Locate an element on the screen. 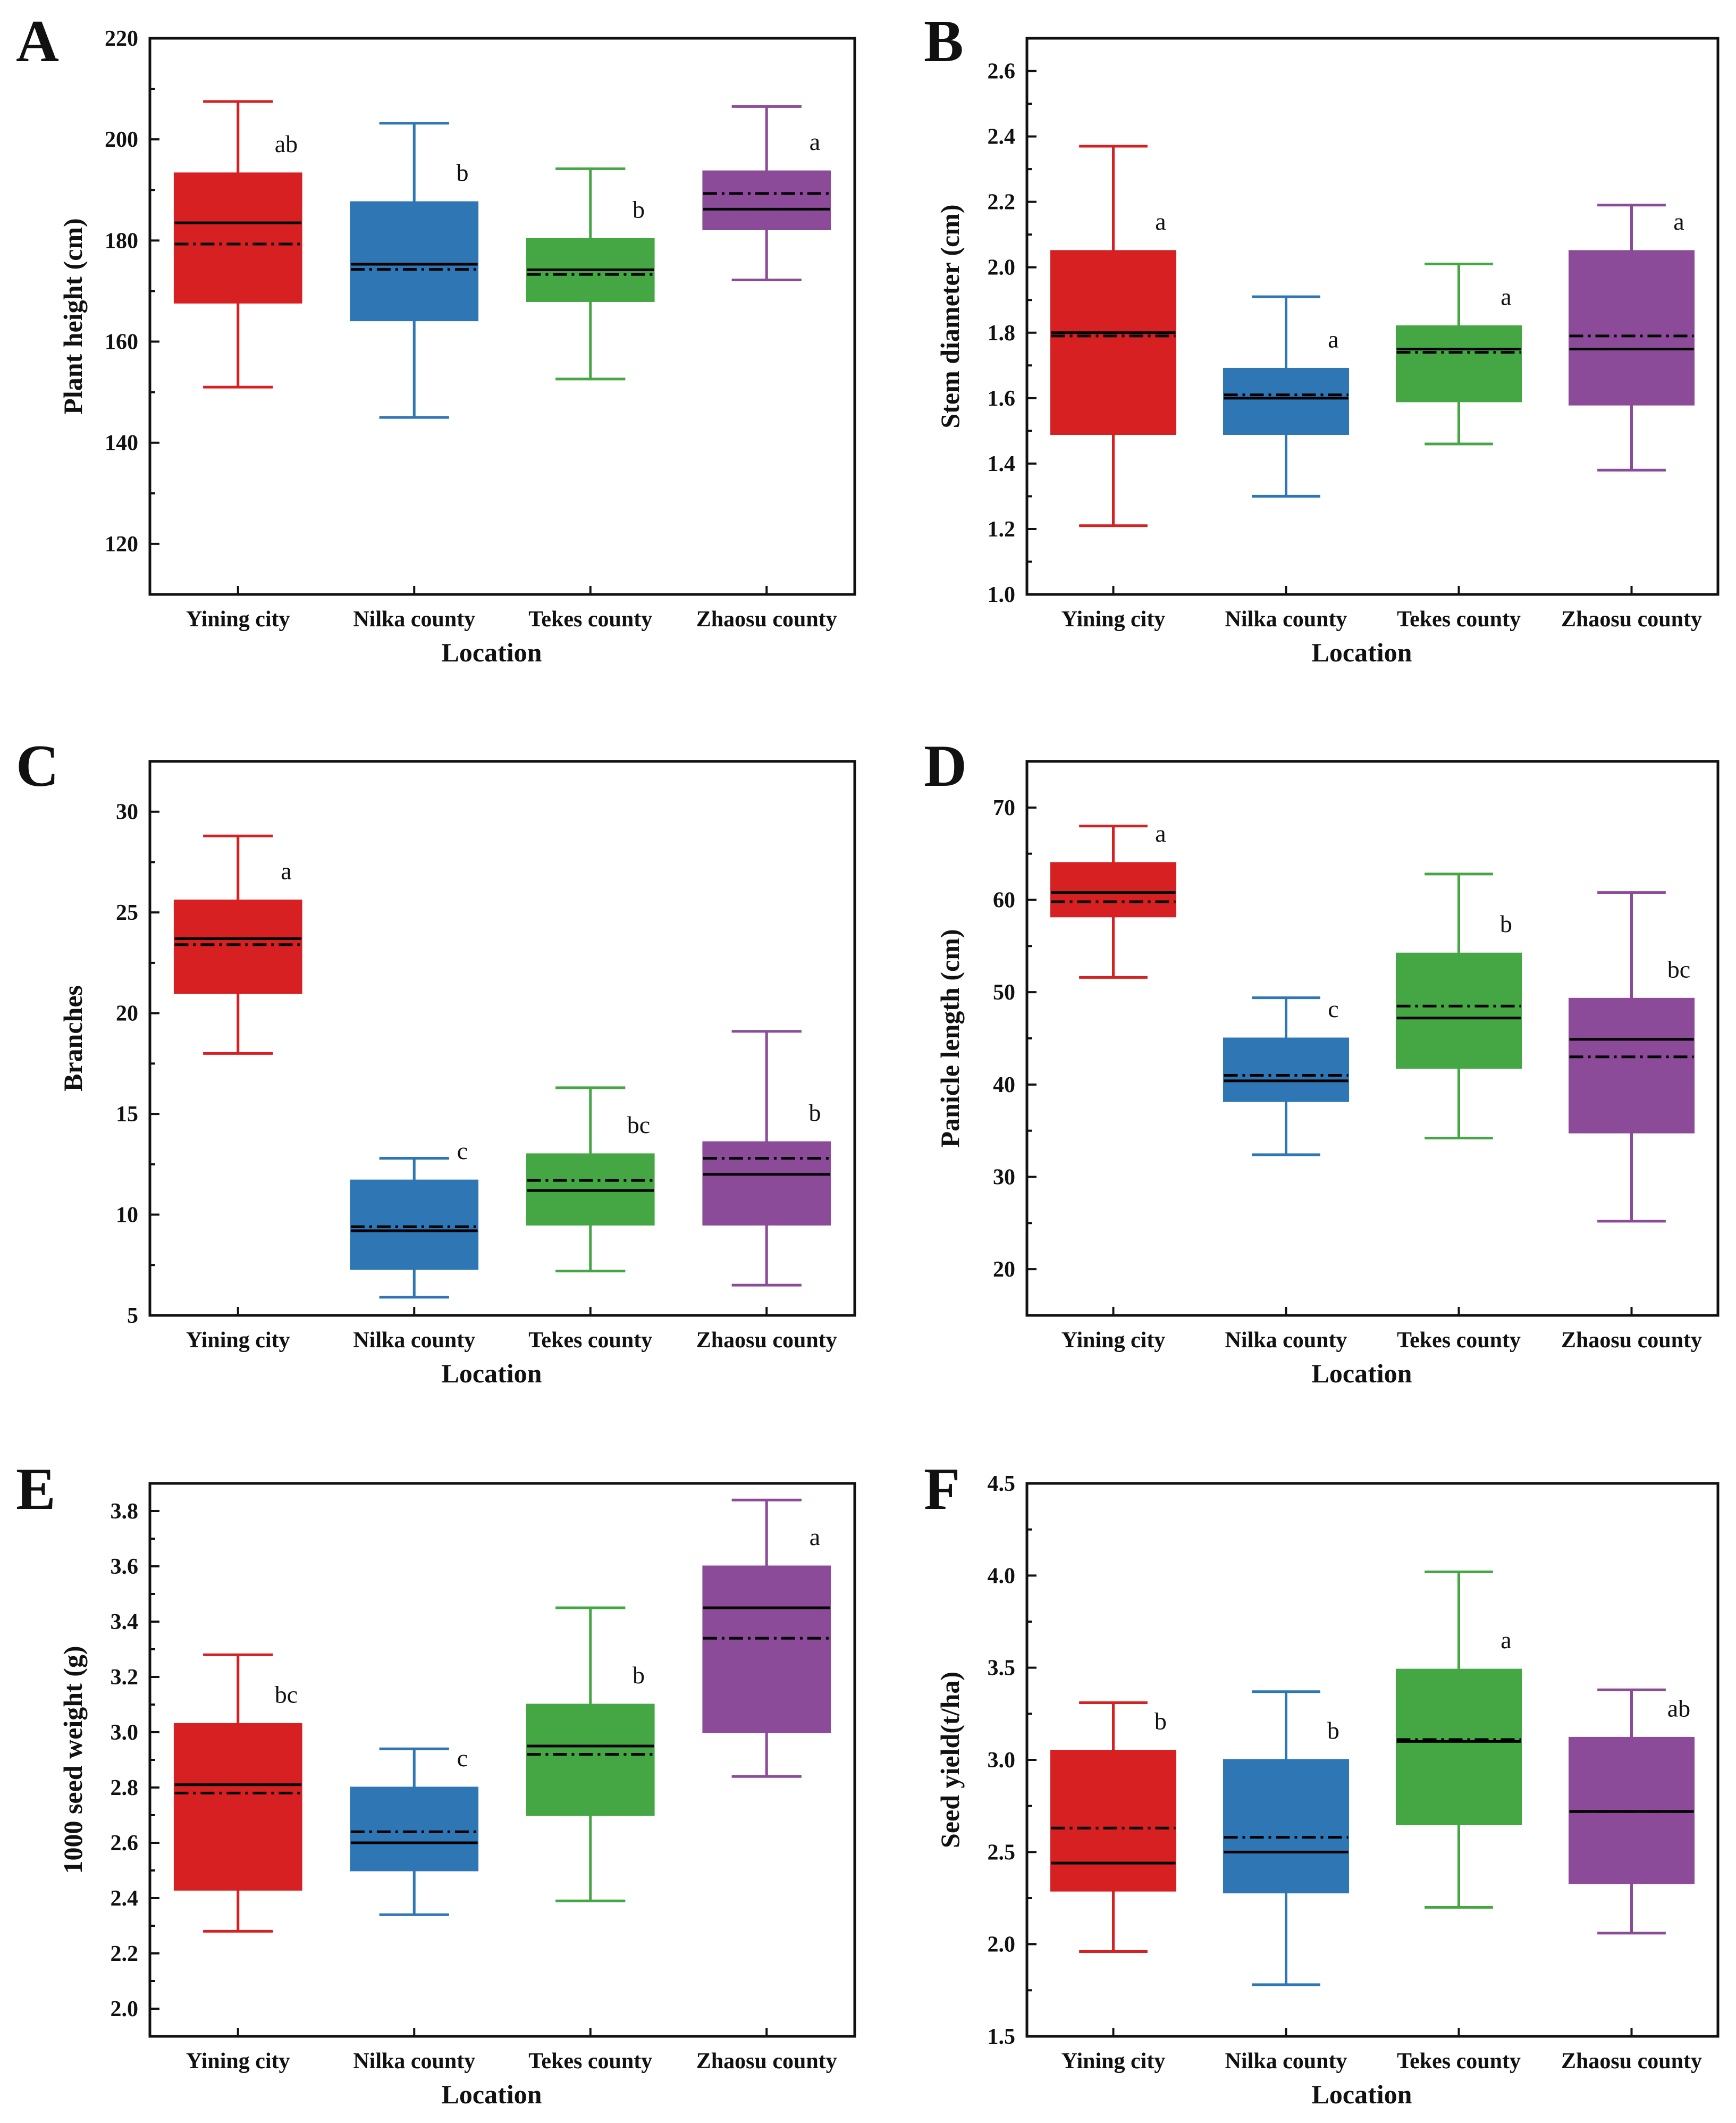 The height and width of the screenshot is (2123, 1736). y-tick-label: 40 is located at coordinates (1004, 1085).